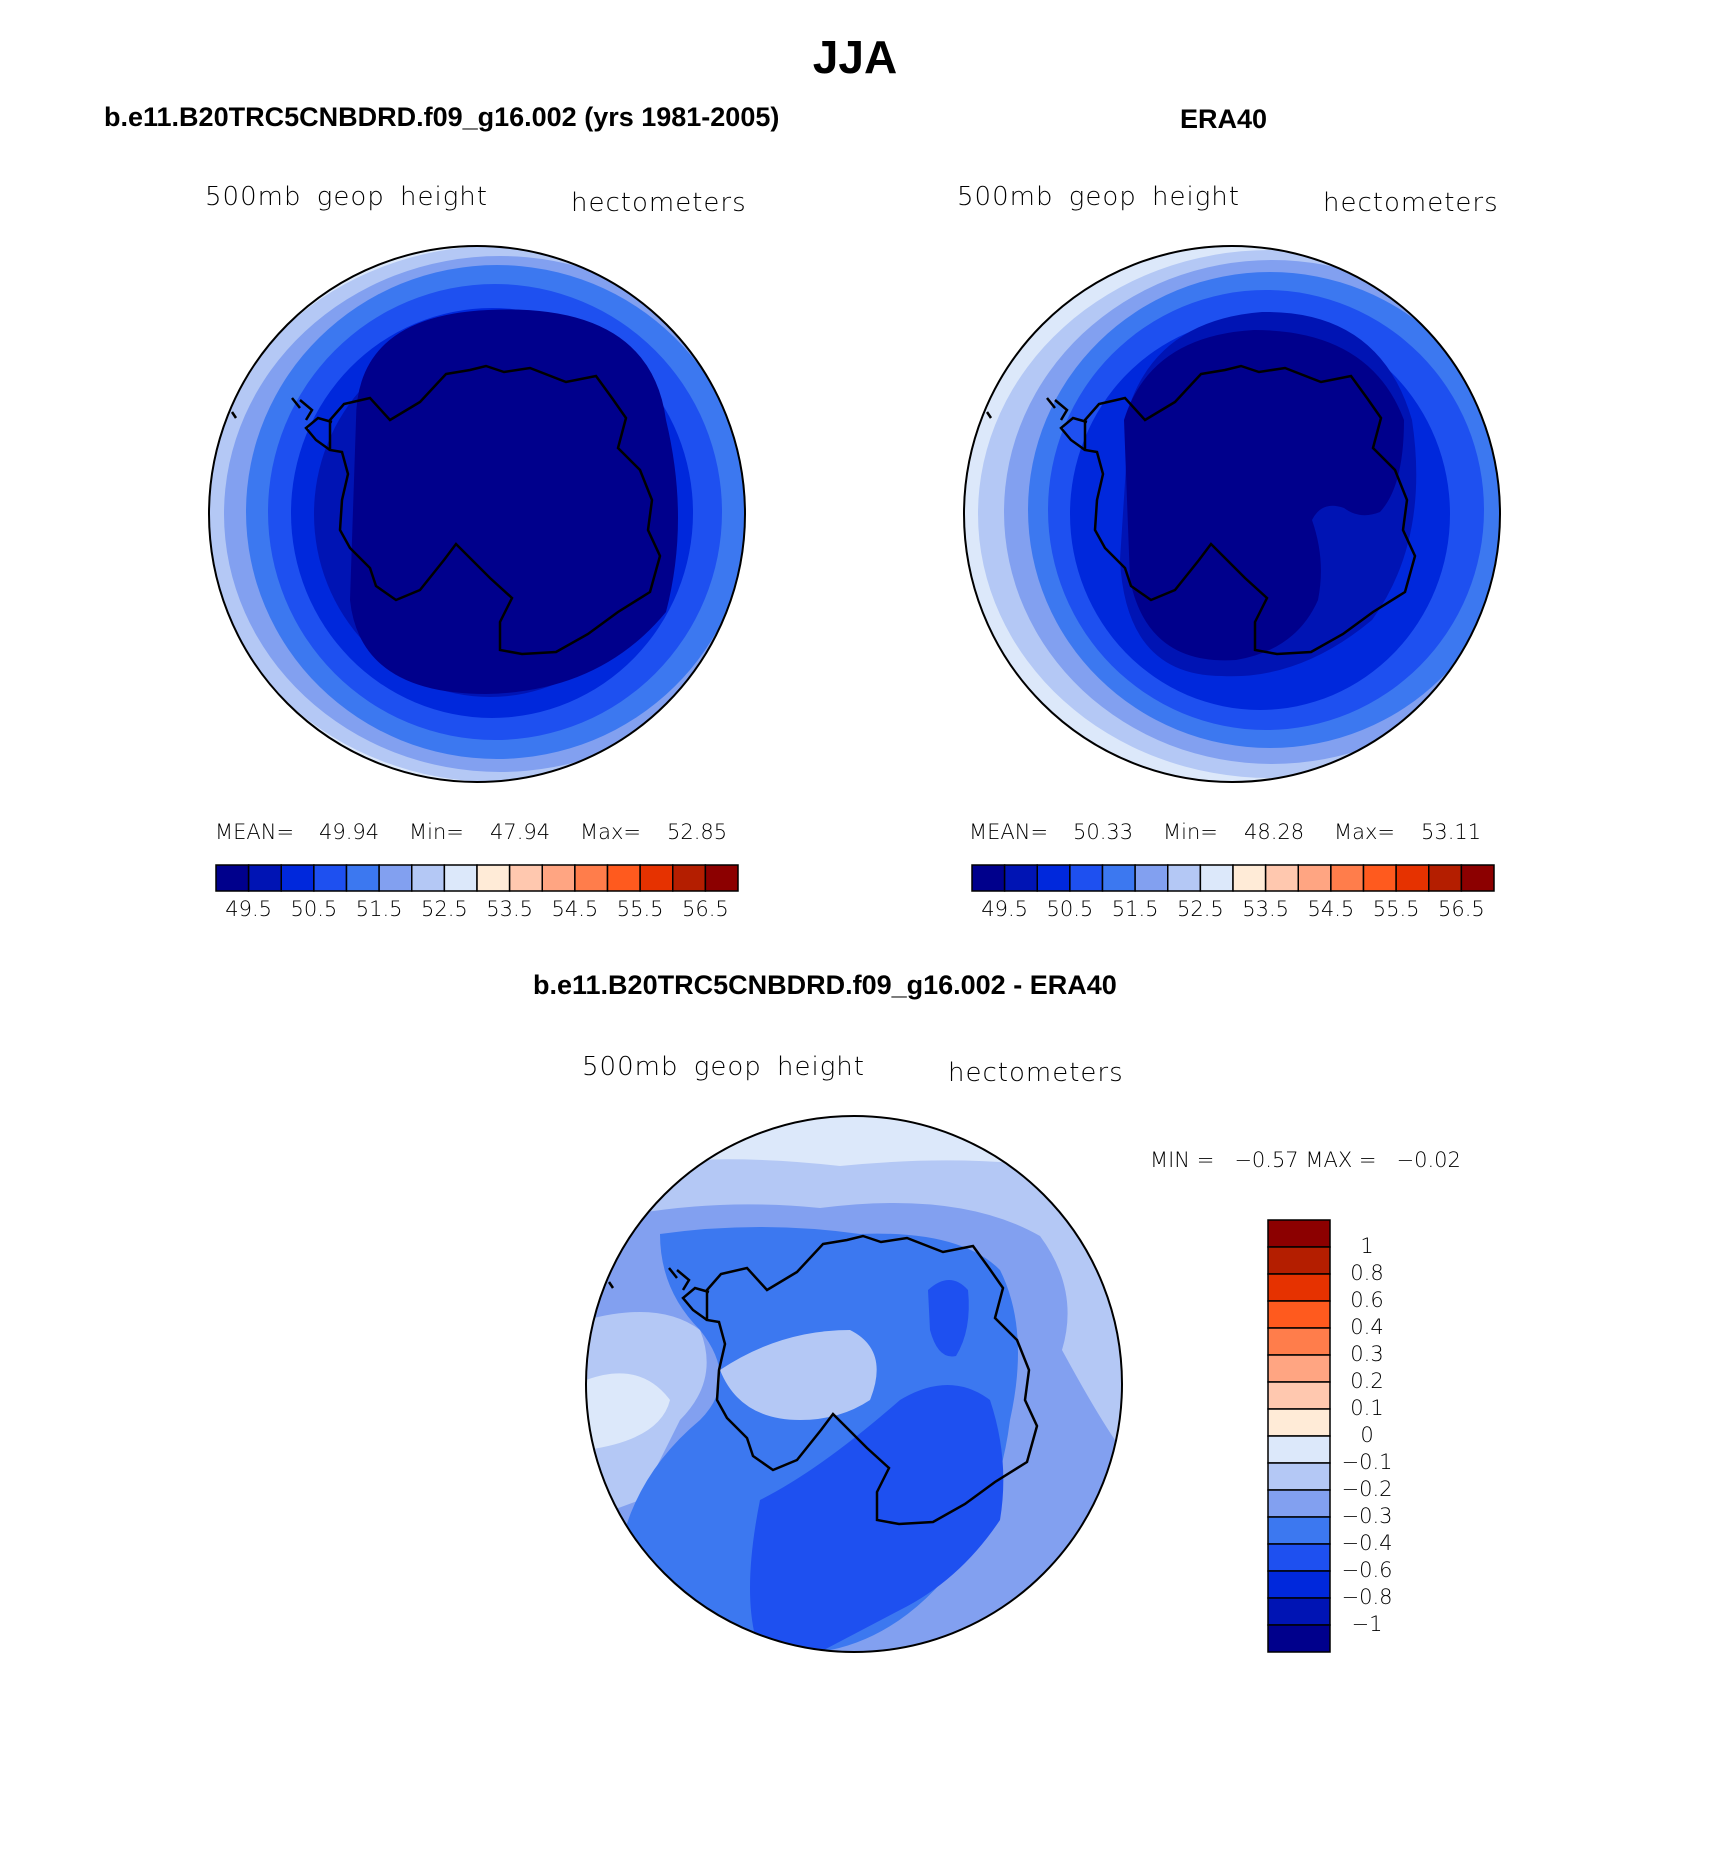  I want to click on panel2-colorbar, so click(1233, 878).